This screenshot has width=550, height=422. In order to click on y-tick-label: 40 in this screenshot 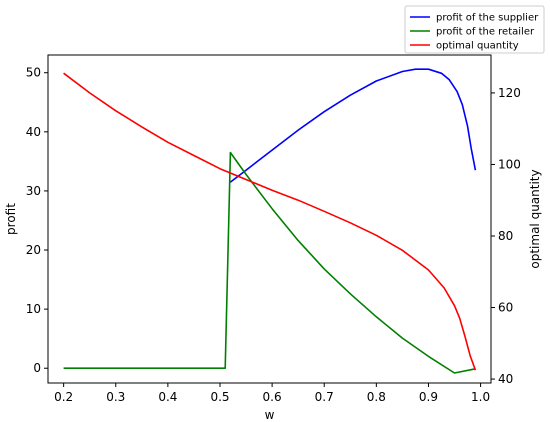, I will do `click(33, 132)`.